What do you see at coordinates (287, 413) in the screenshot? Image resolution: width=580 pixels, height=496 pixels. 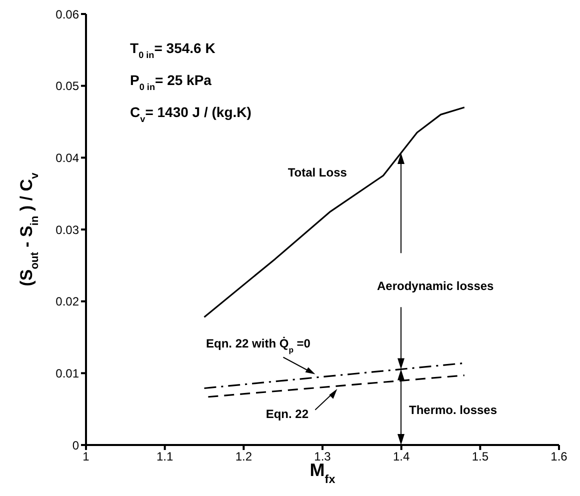 I see `series-label: Eqn. 22` at bounding box center [287, 413].